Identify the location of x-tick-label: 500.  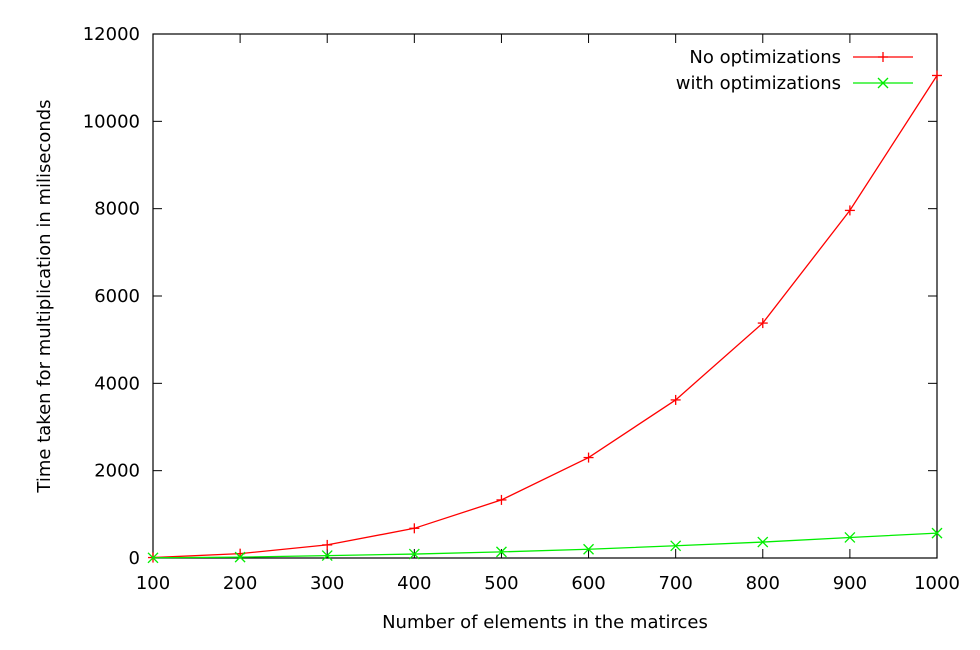
(501, 583).